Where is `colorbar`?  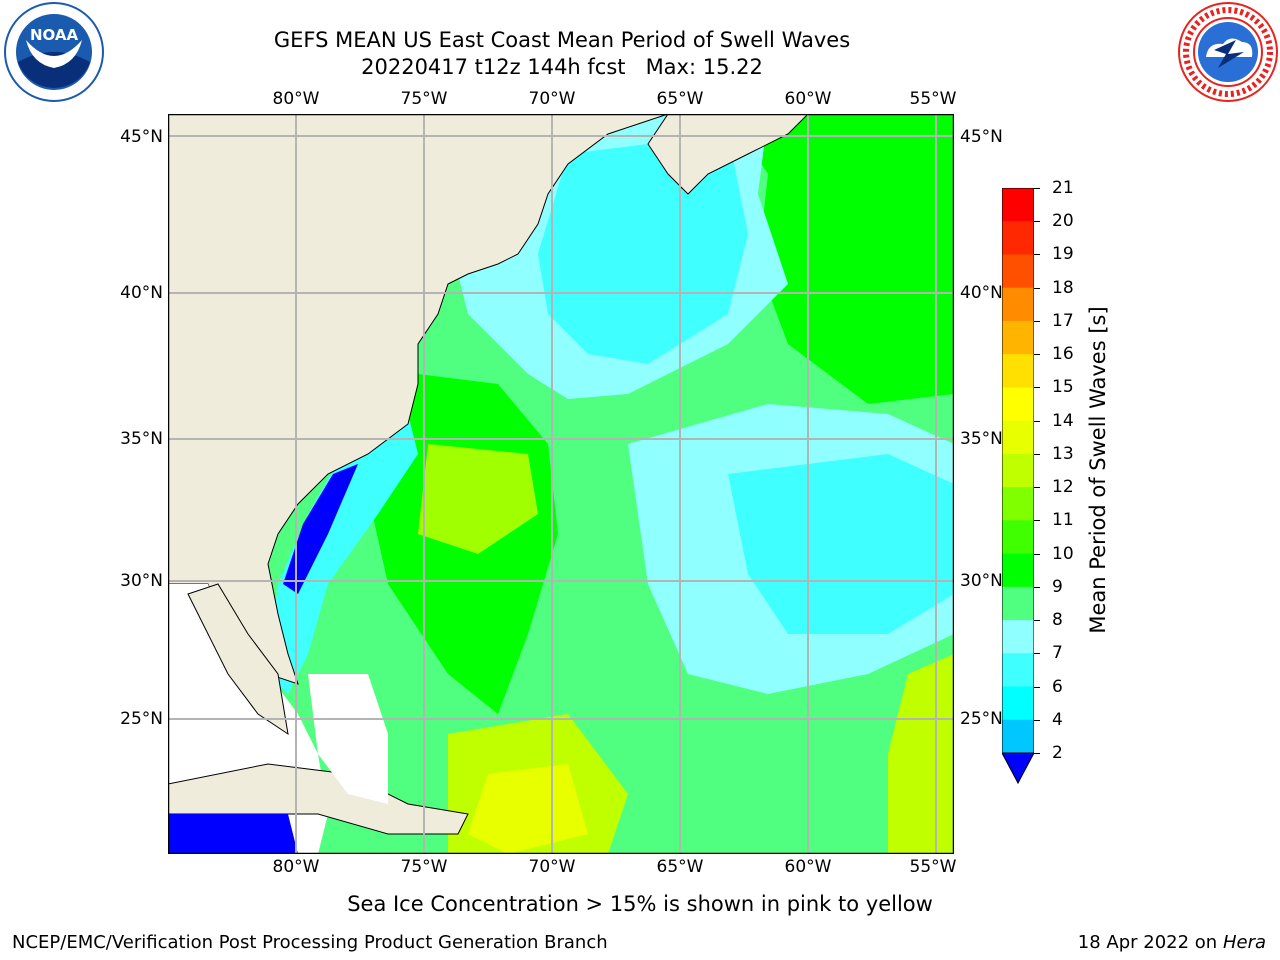 colorbar is located at coordinates (1018, 487).